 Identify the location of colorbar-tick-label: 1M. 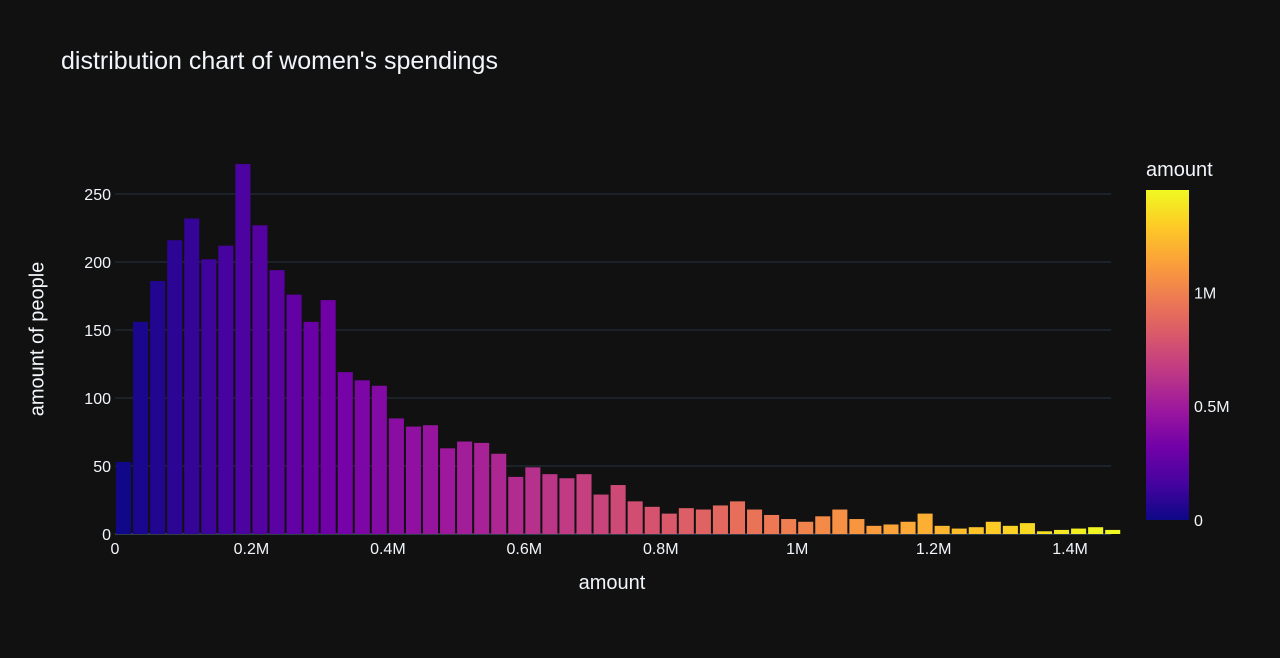
(1205, 293).